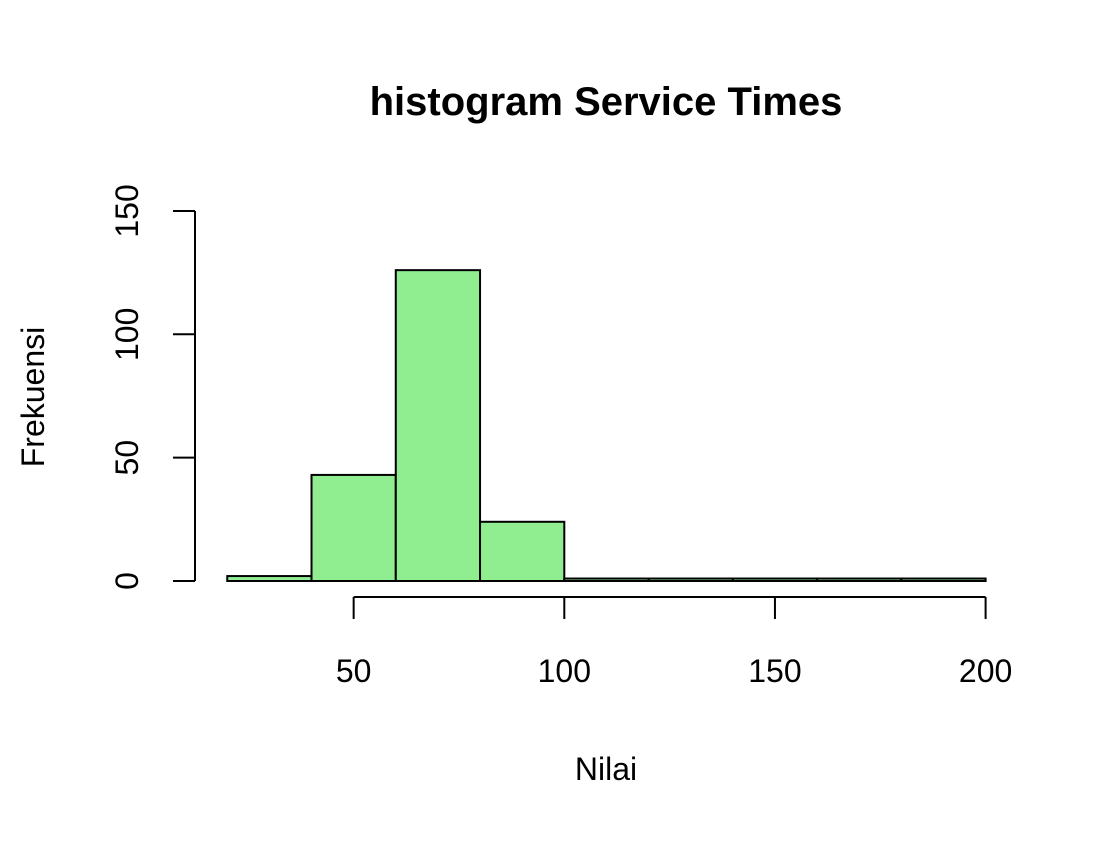  Describe the element at coordinates (774, 671) in the screenshot. I see `x-tick-label: 150` at that location.